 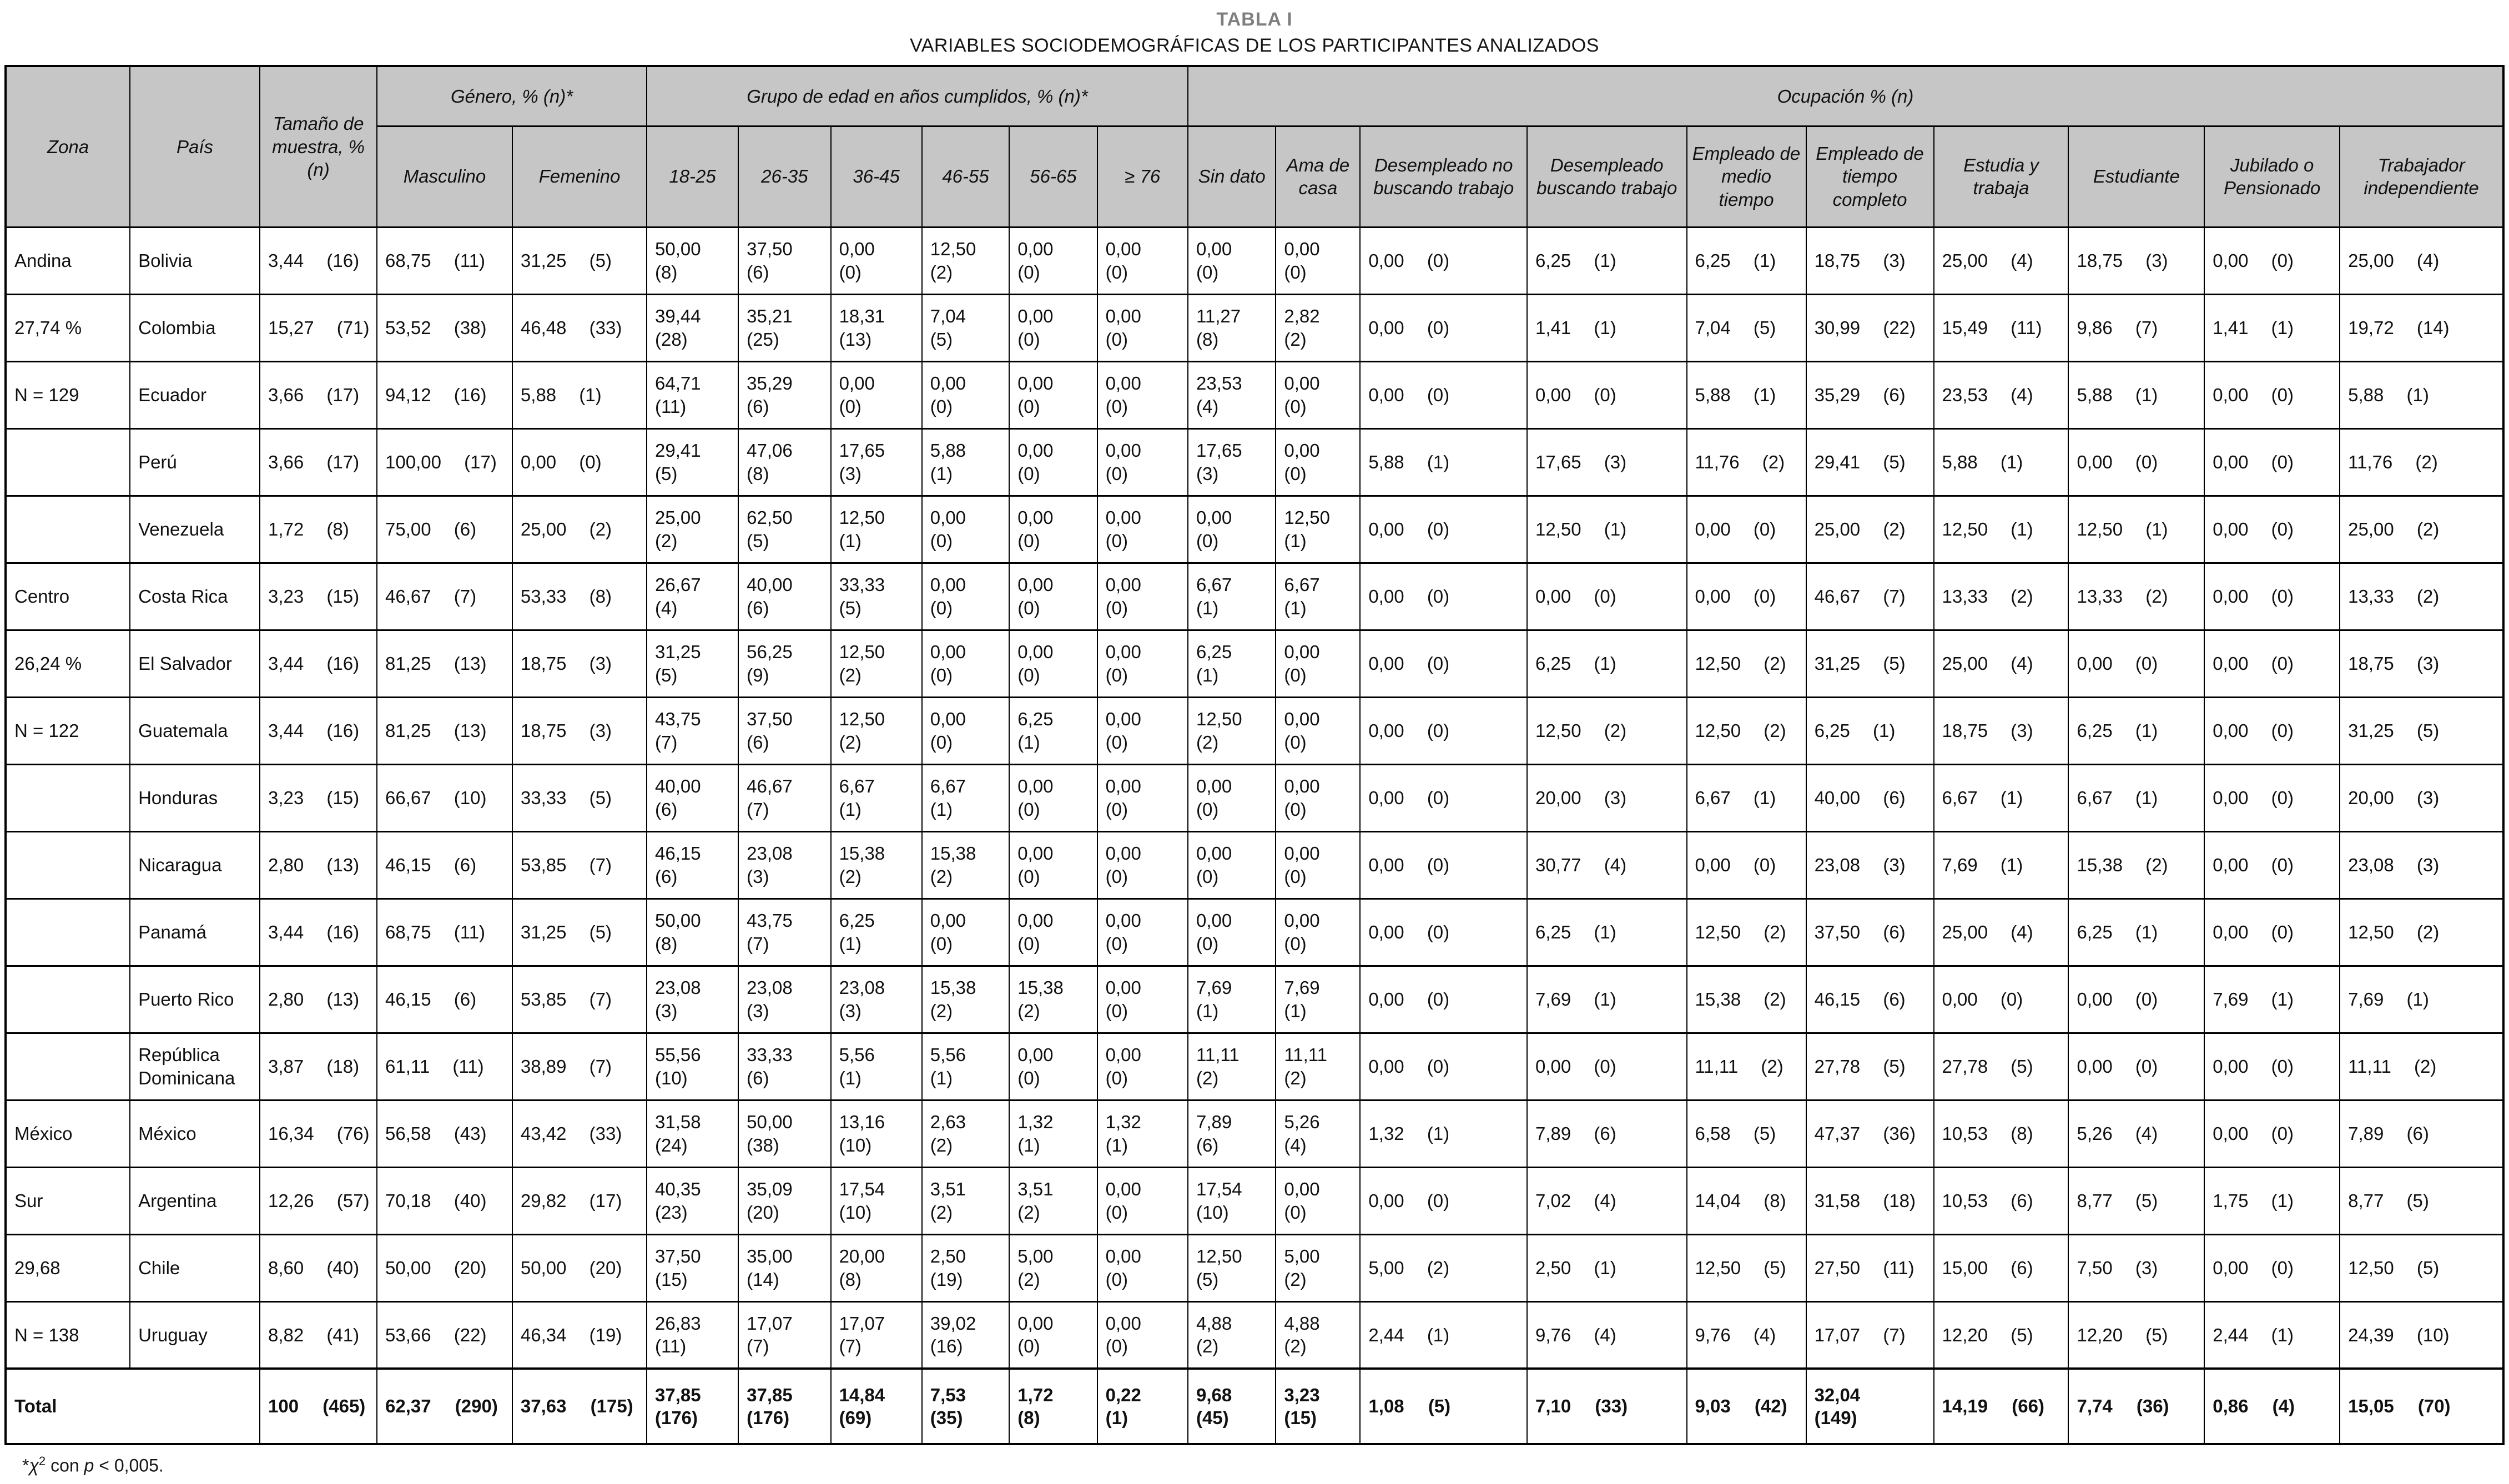 What do you see at coordinates (67, 260) in the screenshot?
I see `zona-cell: Andina` at bounding box center [67, 260].